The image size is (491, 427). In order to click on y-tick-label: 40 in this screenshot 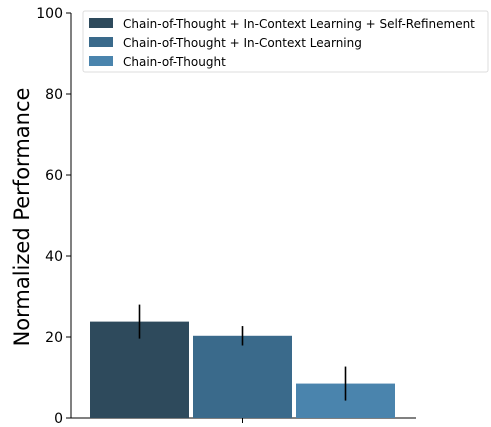, I will do `click(54, 257)`.